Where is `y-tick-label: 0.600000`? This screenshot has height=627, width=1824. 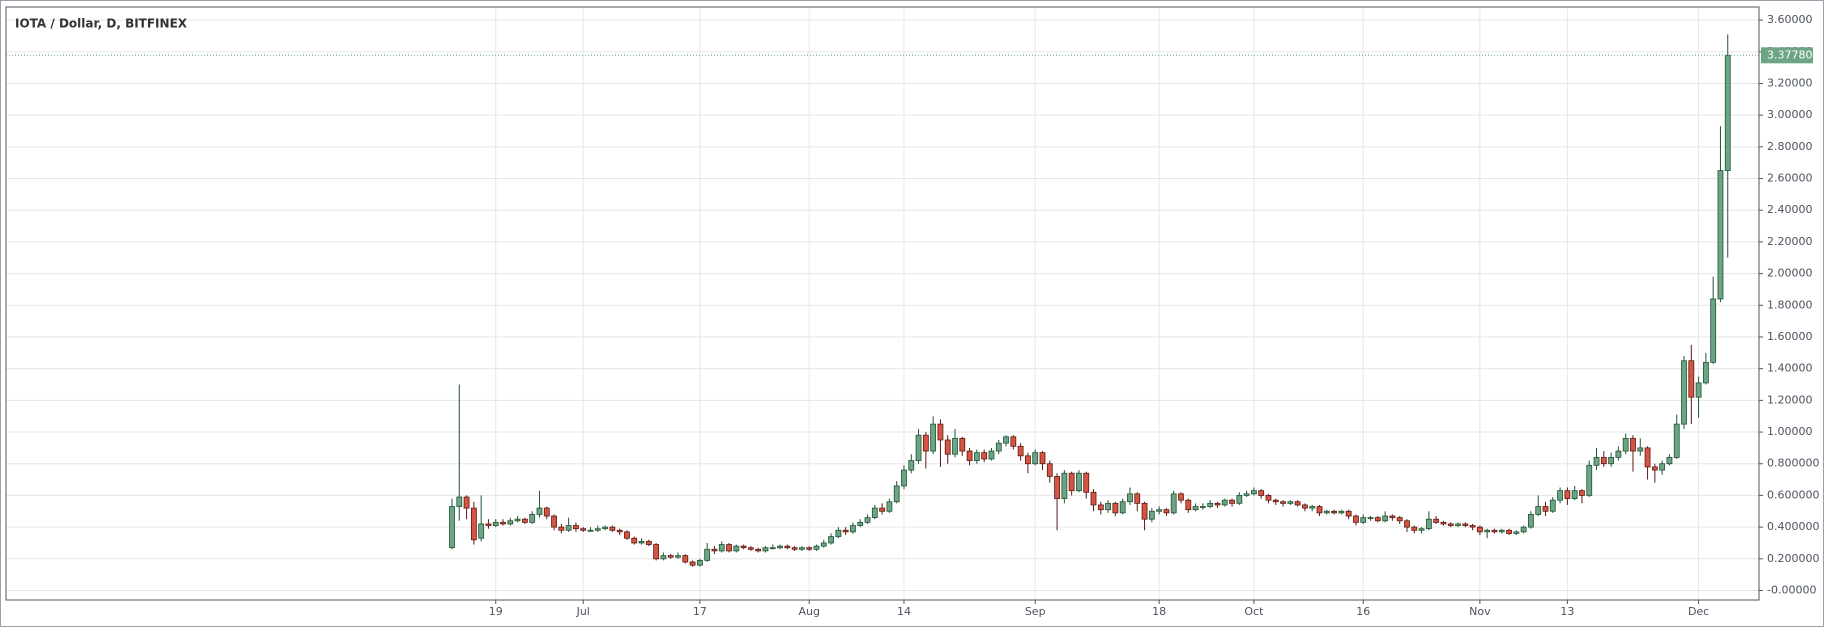 y-tick-label: 0.600000 is located at coordinates (1793, 494).